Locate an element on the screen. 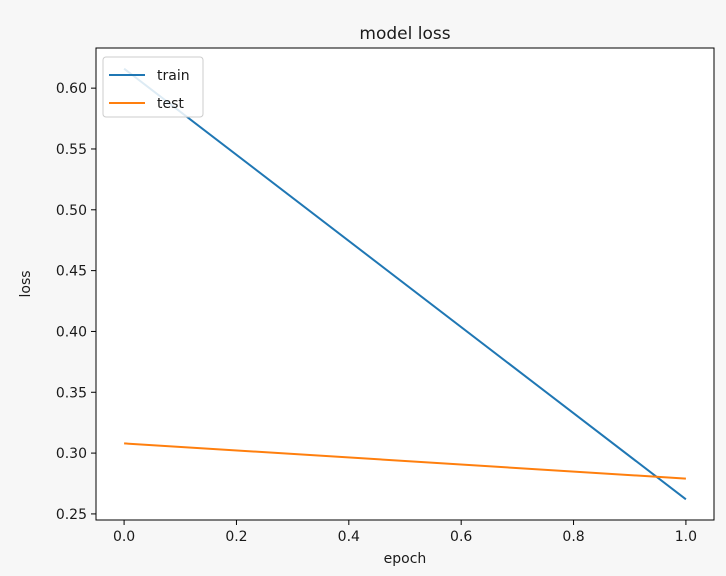  legend-label-test: test is located at coordinates (170, 104).